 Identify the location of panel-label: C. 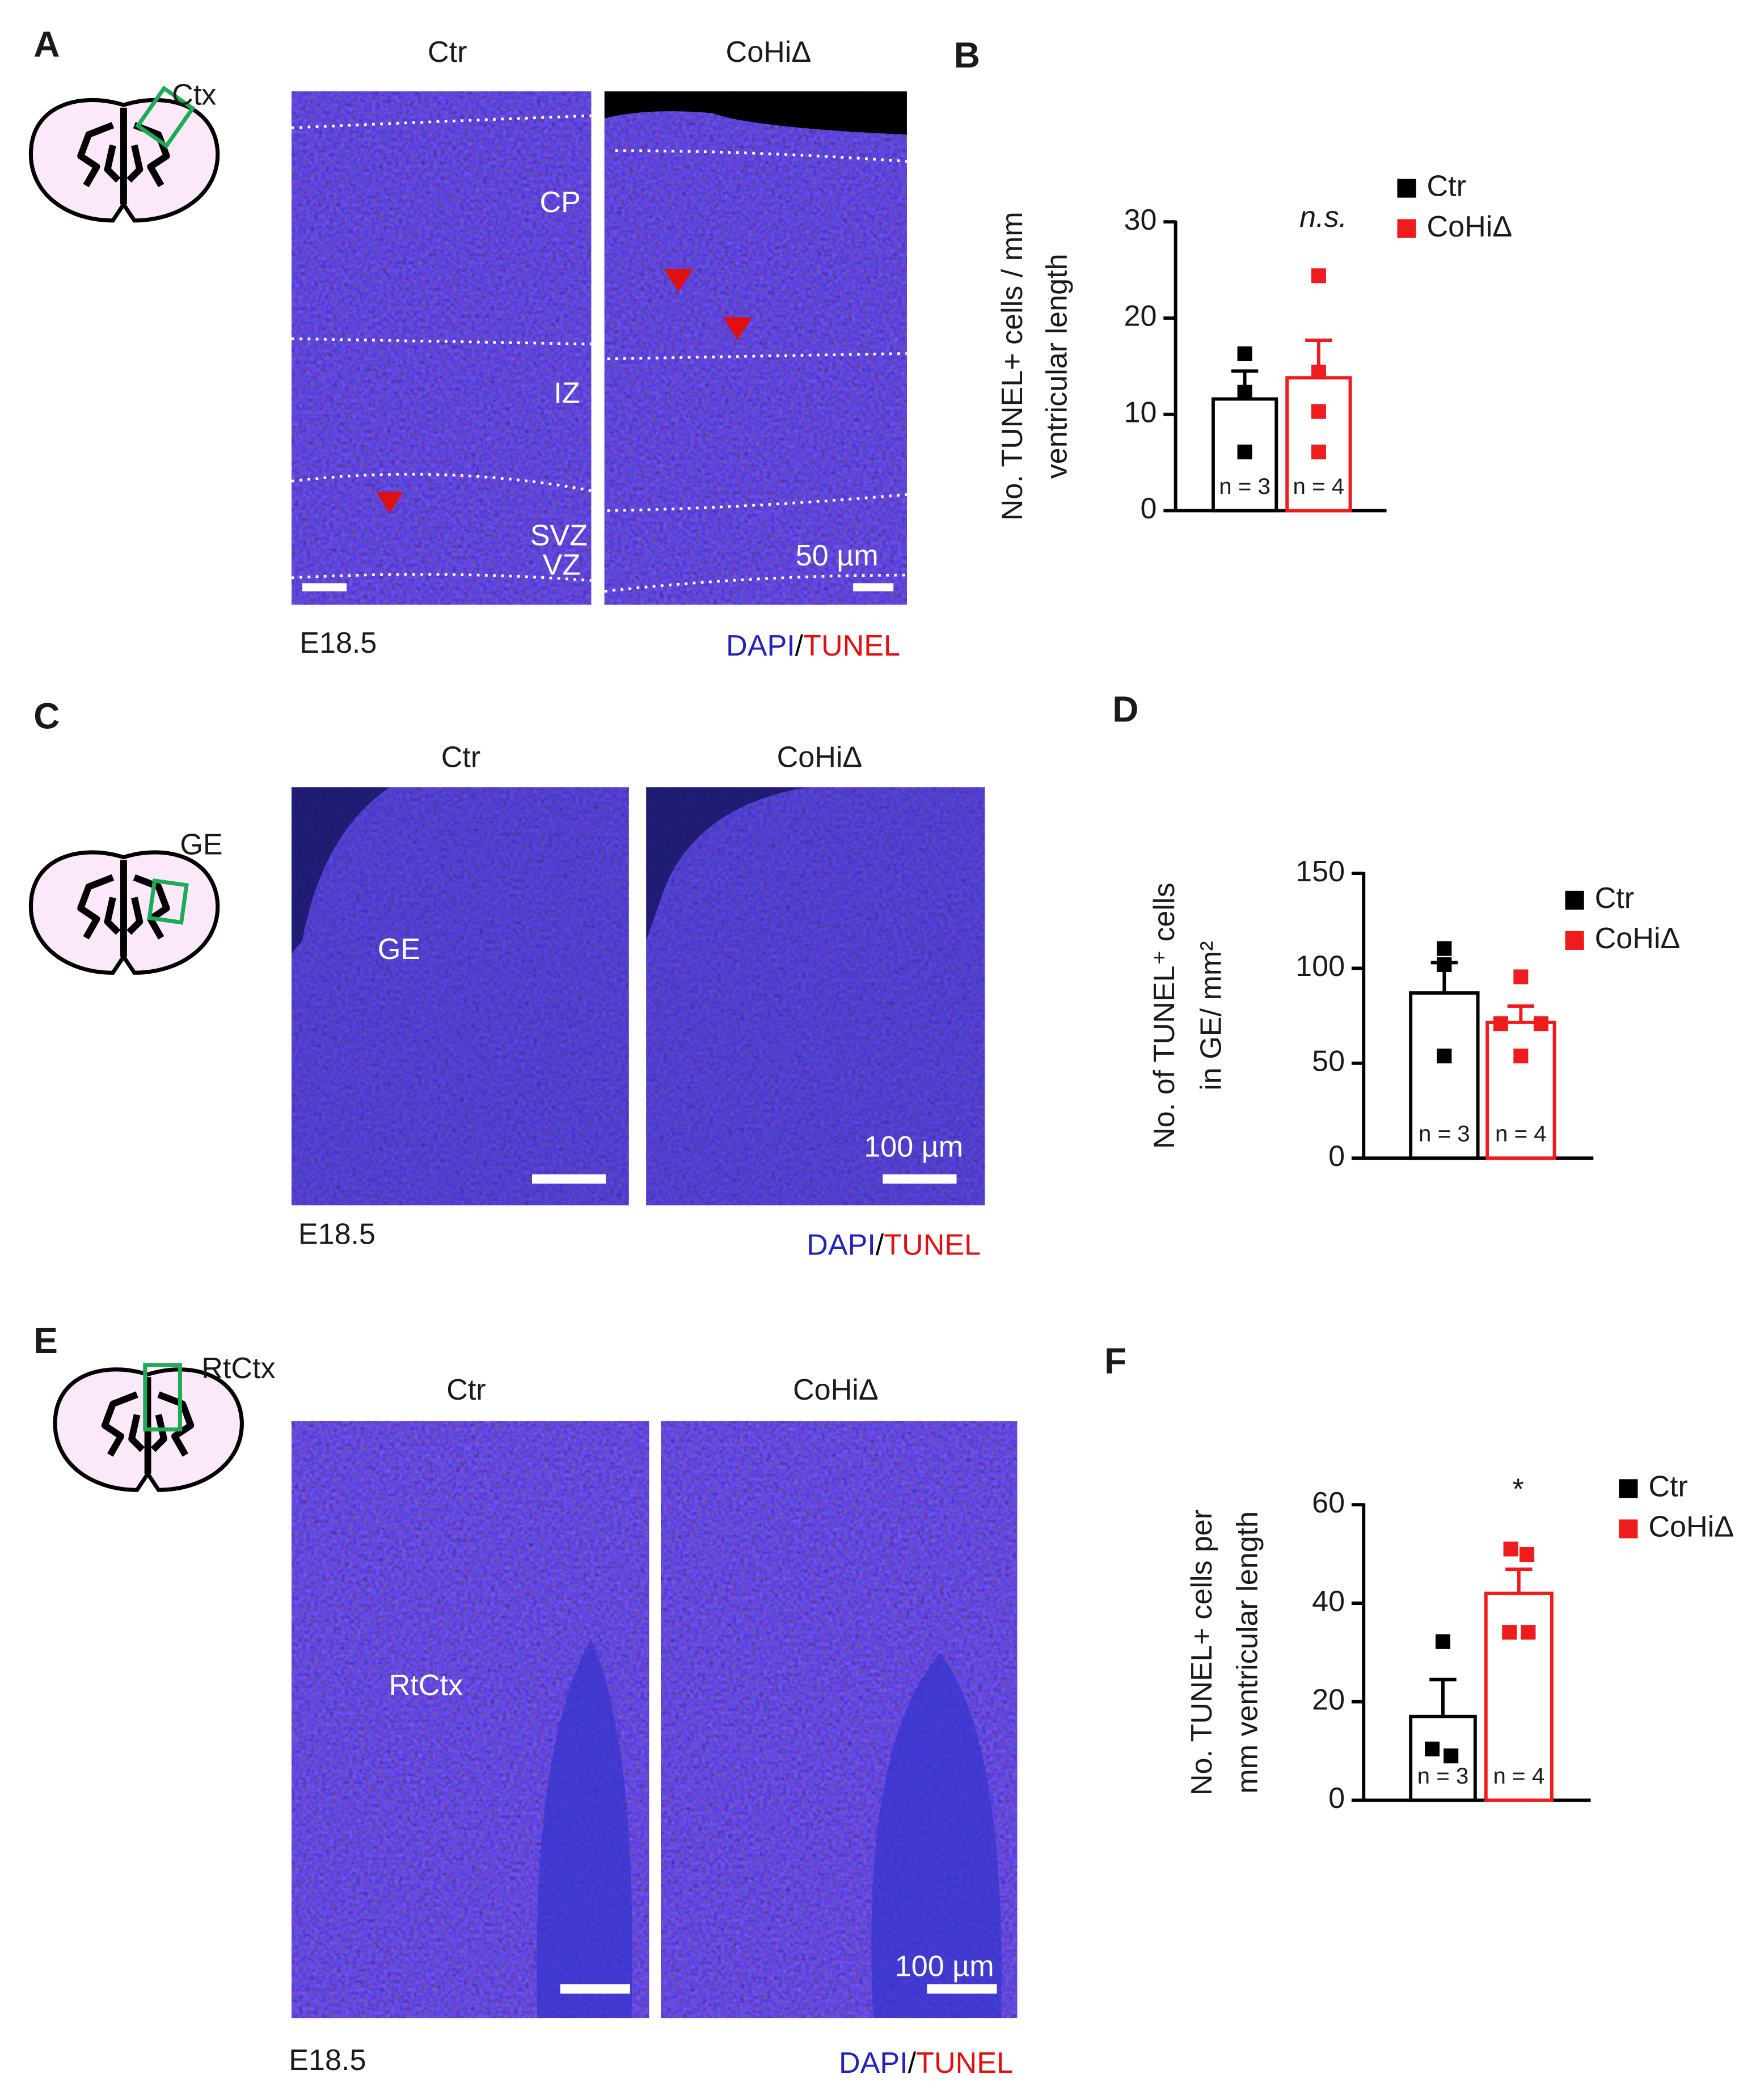
(46, 716).